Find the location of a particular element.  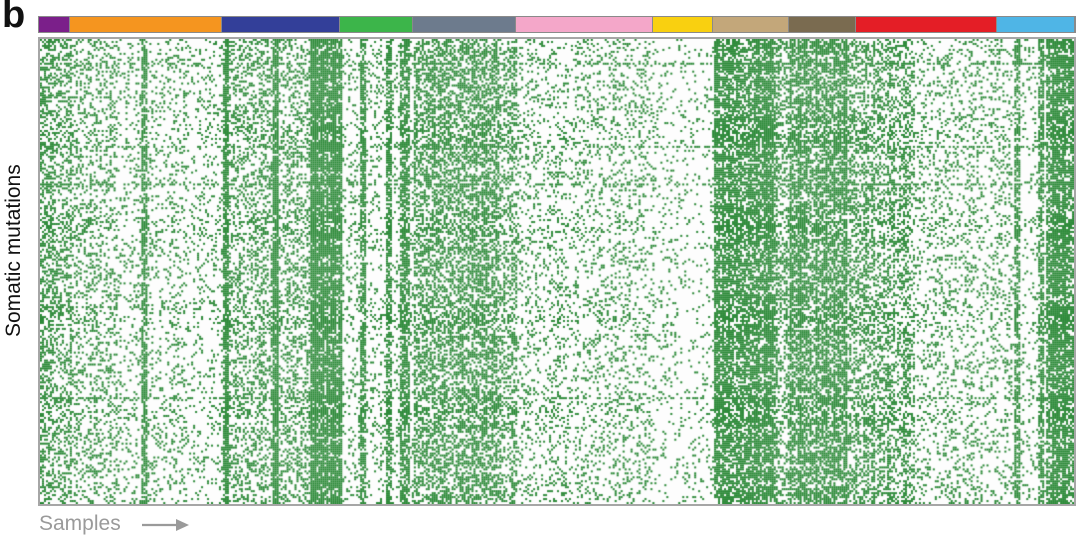

x-axis-label: Samples is located at coordinates (80, 523).